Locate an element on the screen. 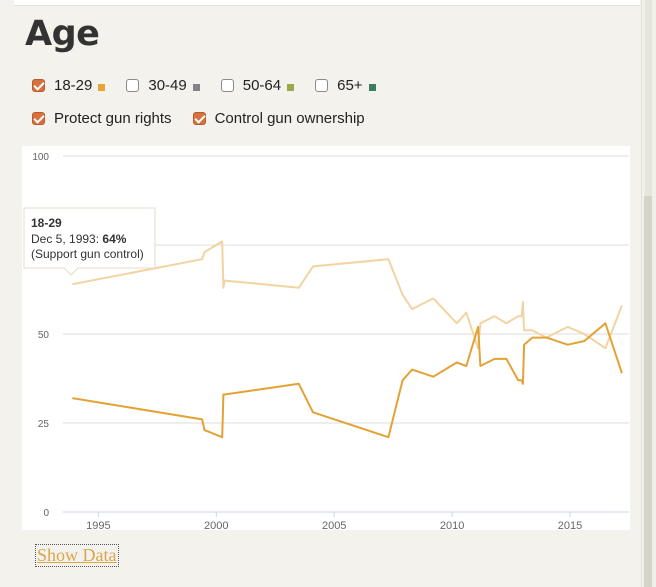  filter-50-64: 50-64 is located at coordinates (257, 85).